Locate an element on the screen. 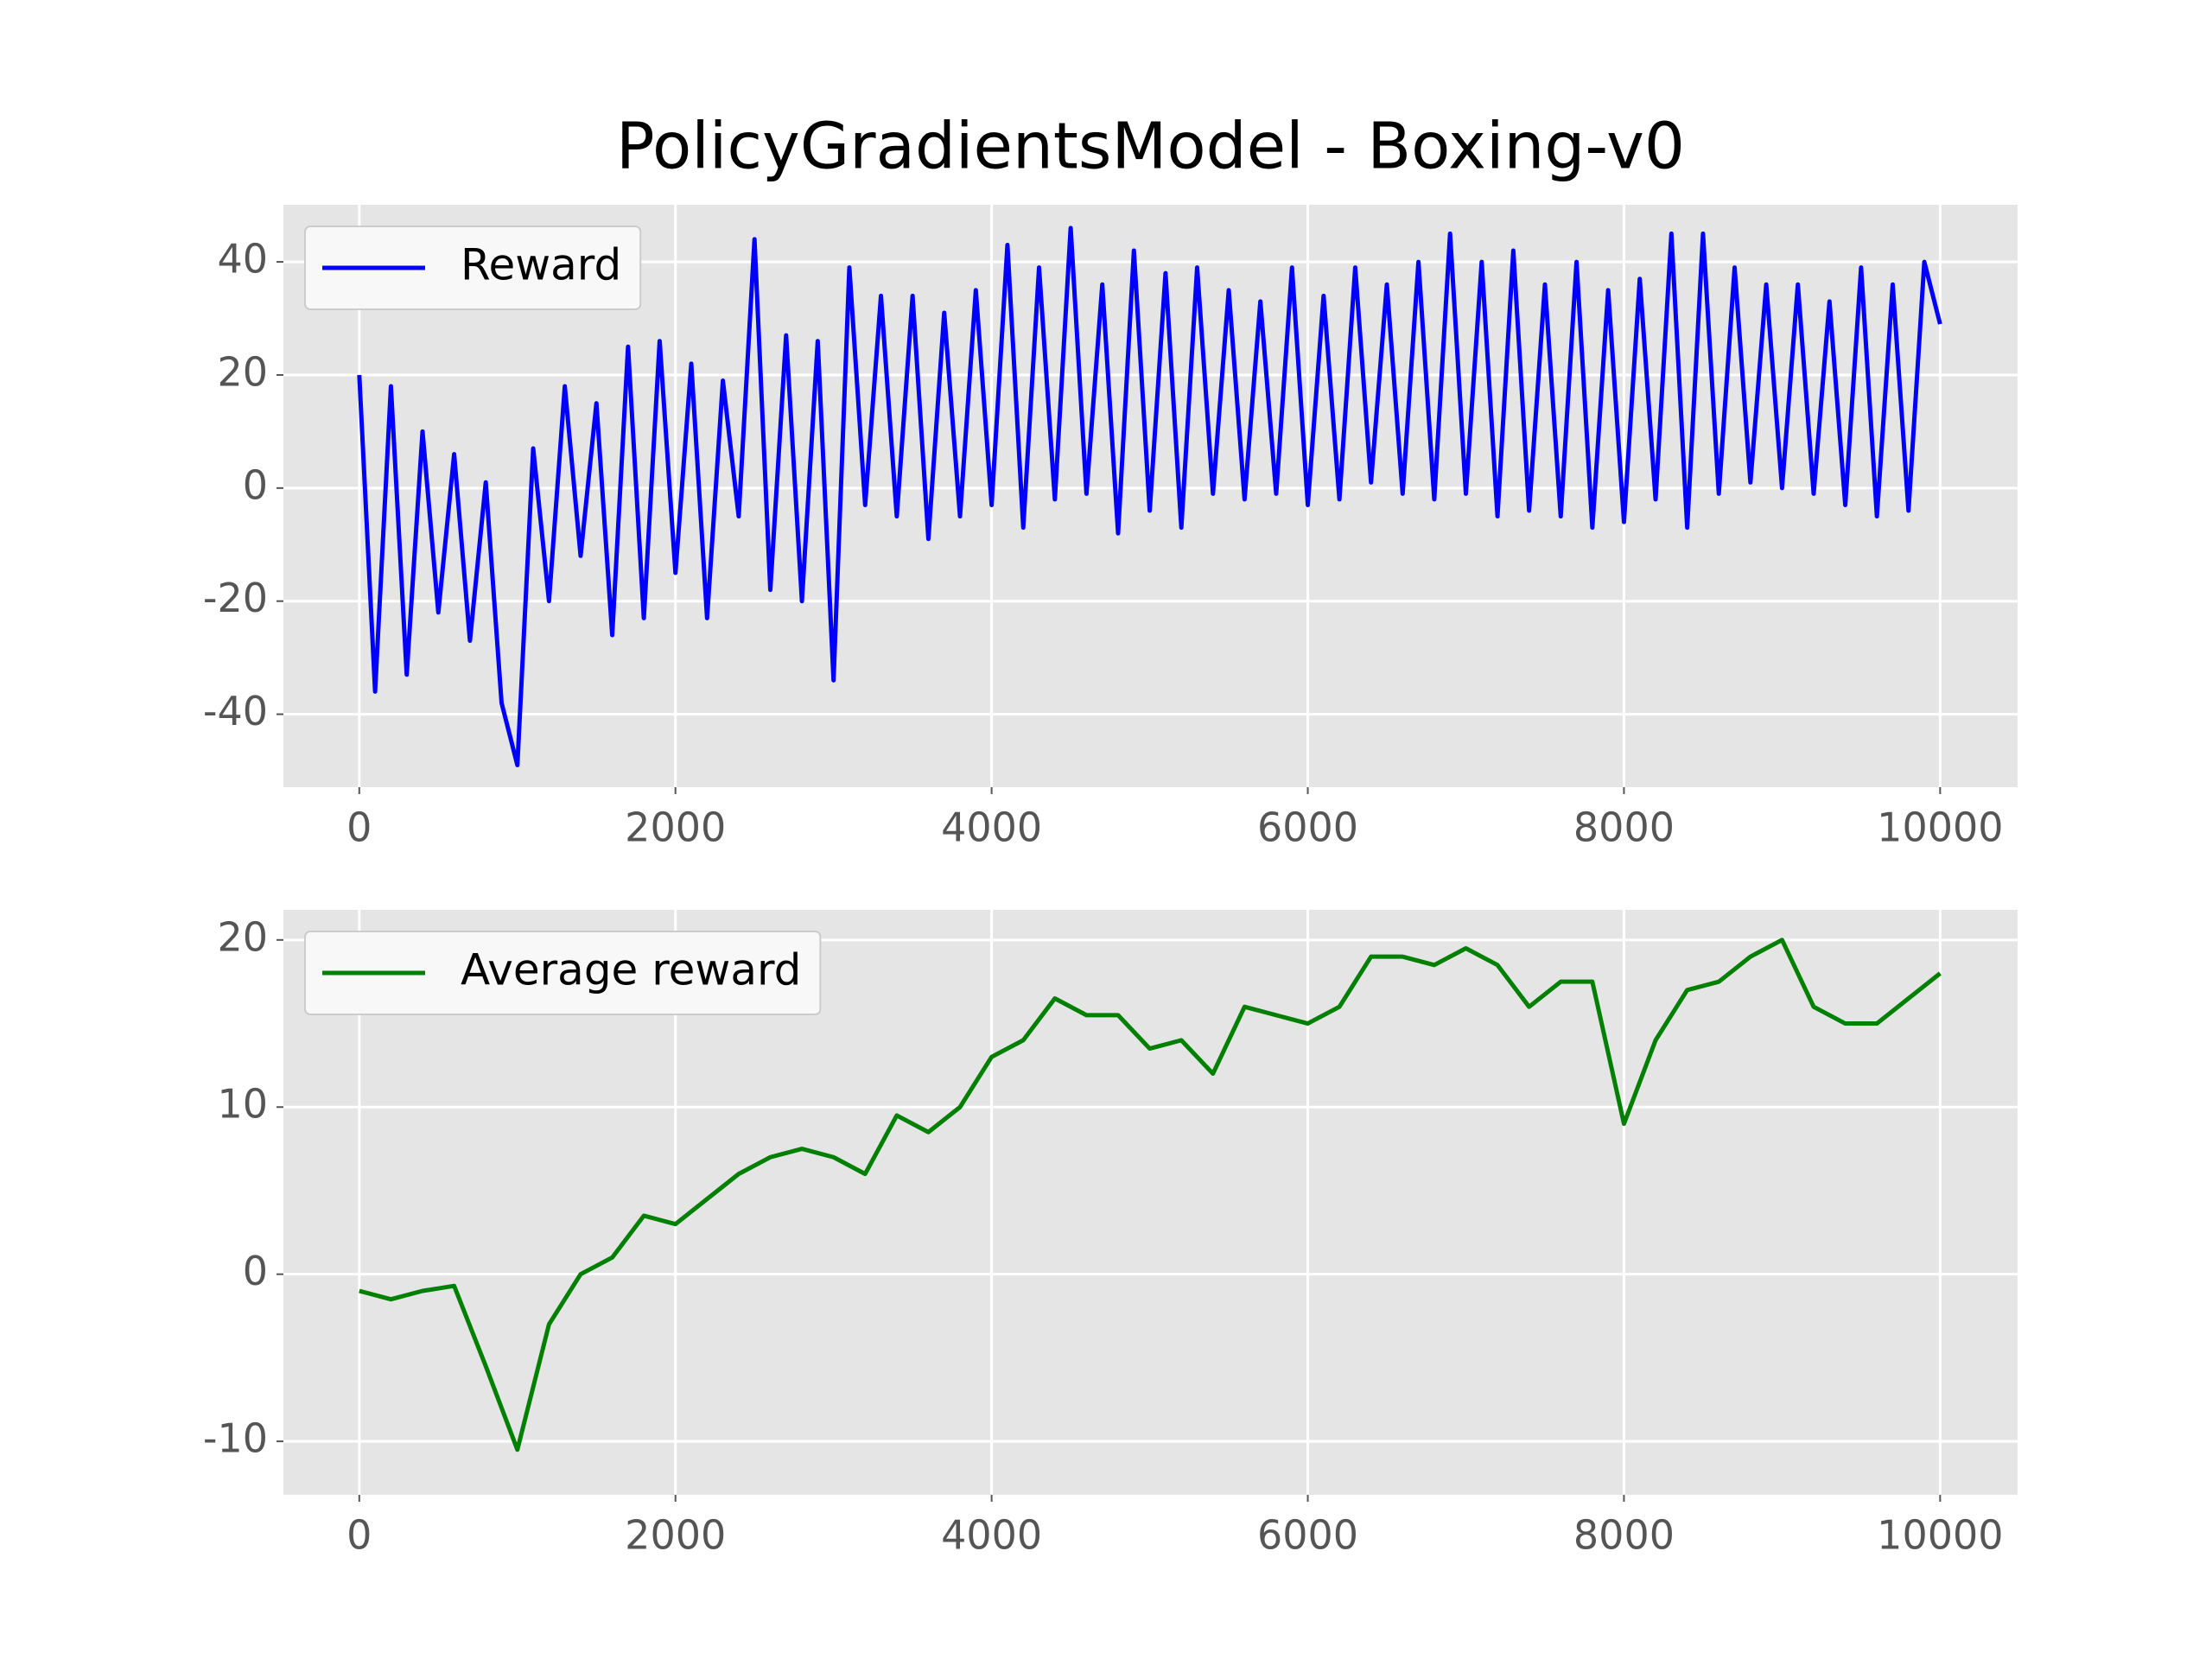  y-tick-label: 10 is located at coordinates (242, 1104).